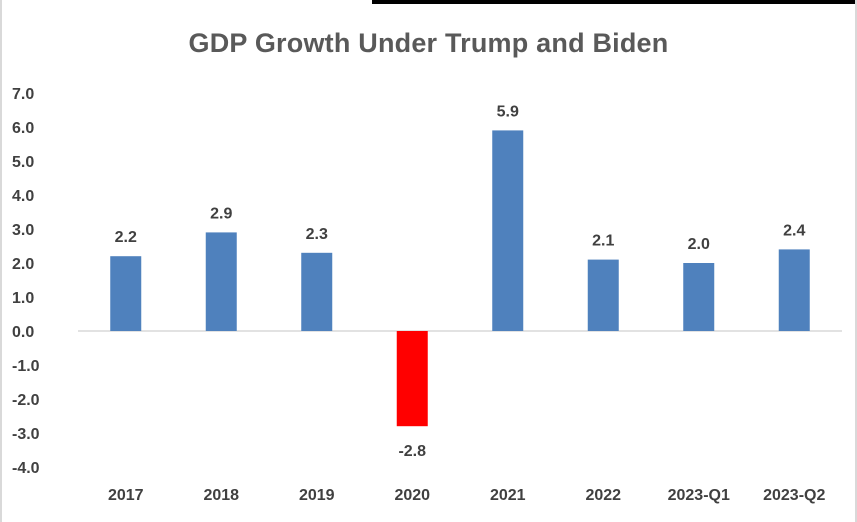  What do you see at coordinates (856, 261) in the screenshot?
I see `right-border` at bounding box center [856, 261].